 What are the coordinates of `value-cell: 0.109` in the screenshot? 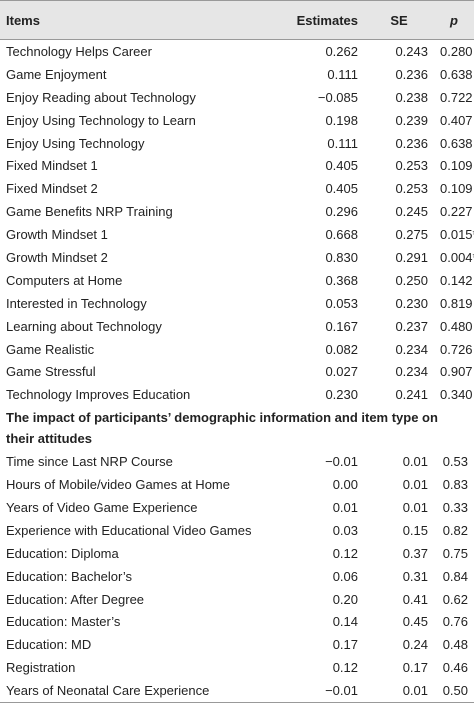 It's located at (456, 166).